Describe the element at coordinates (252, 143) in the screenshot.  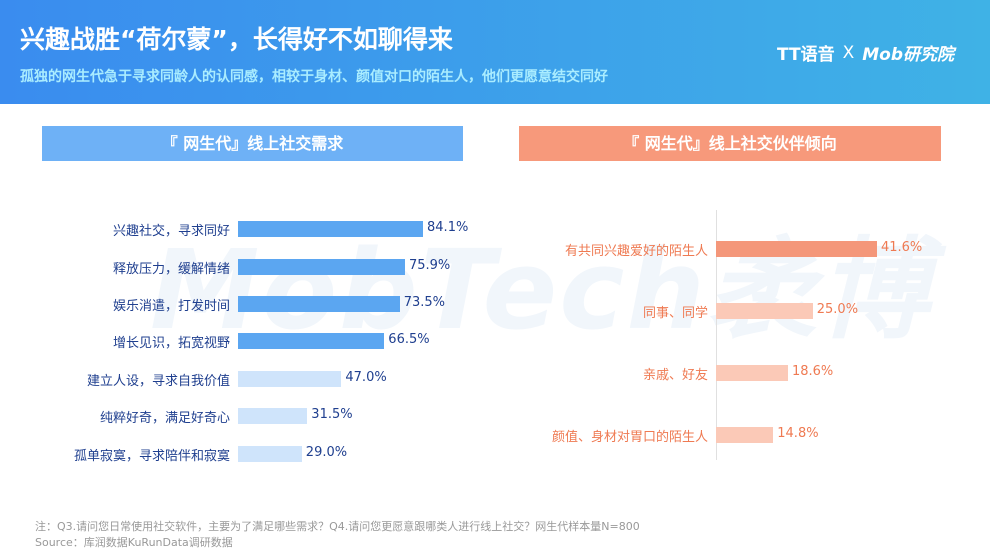
I see `chart-title: 『 网生代』线上社交需求` at that location.